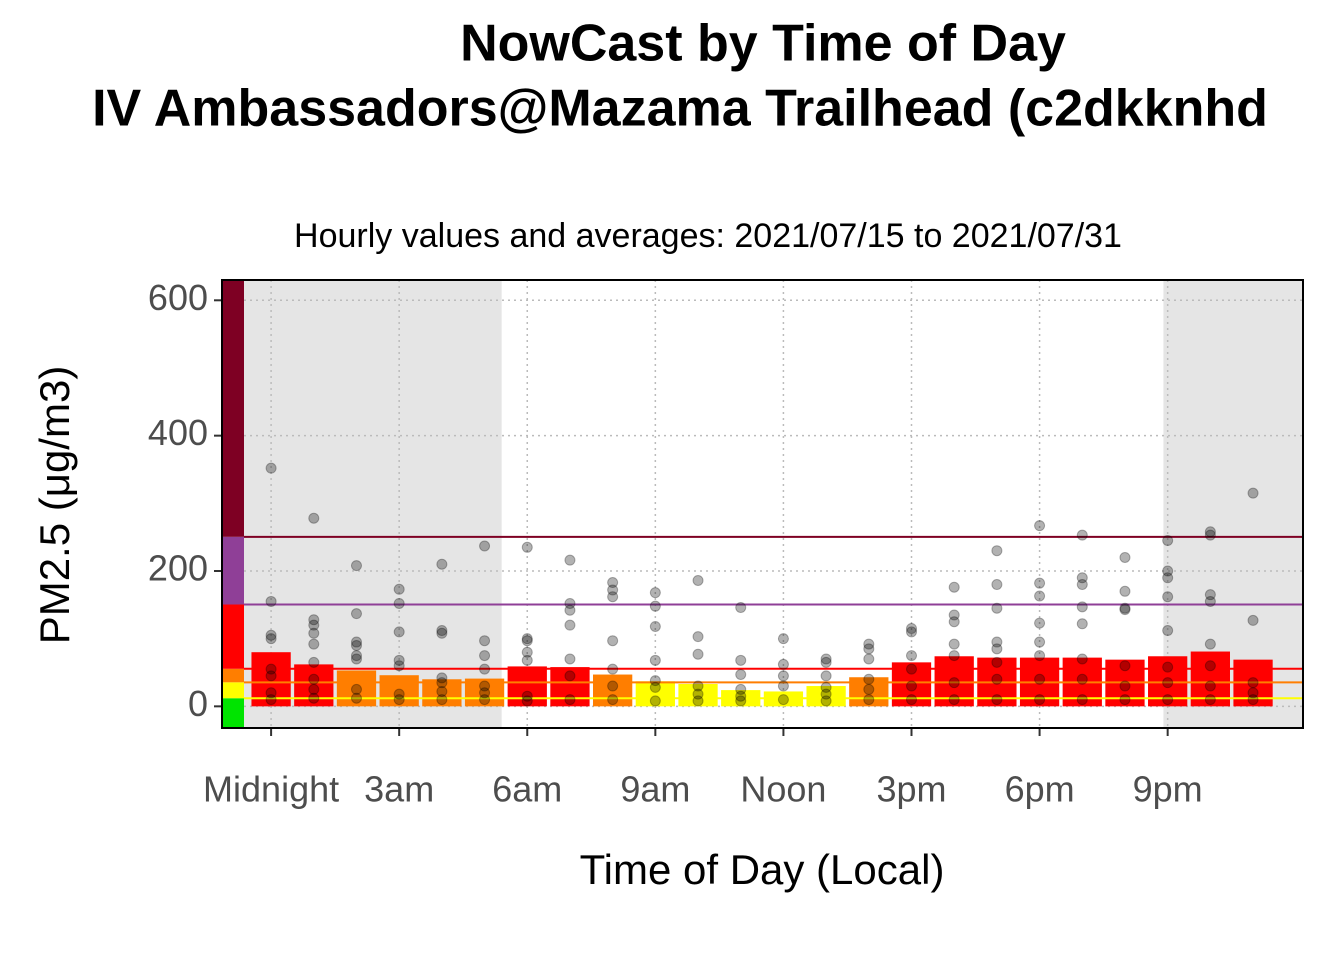  I want to click on y-tick-label: 0, so click(198, 703).